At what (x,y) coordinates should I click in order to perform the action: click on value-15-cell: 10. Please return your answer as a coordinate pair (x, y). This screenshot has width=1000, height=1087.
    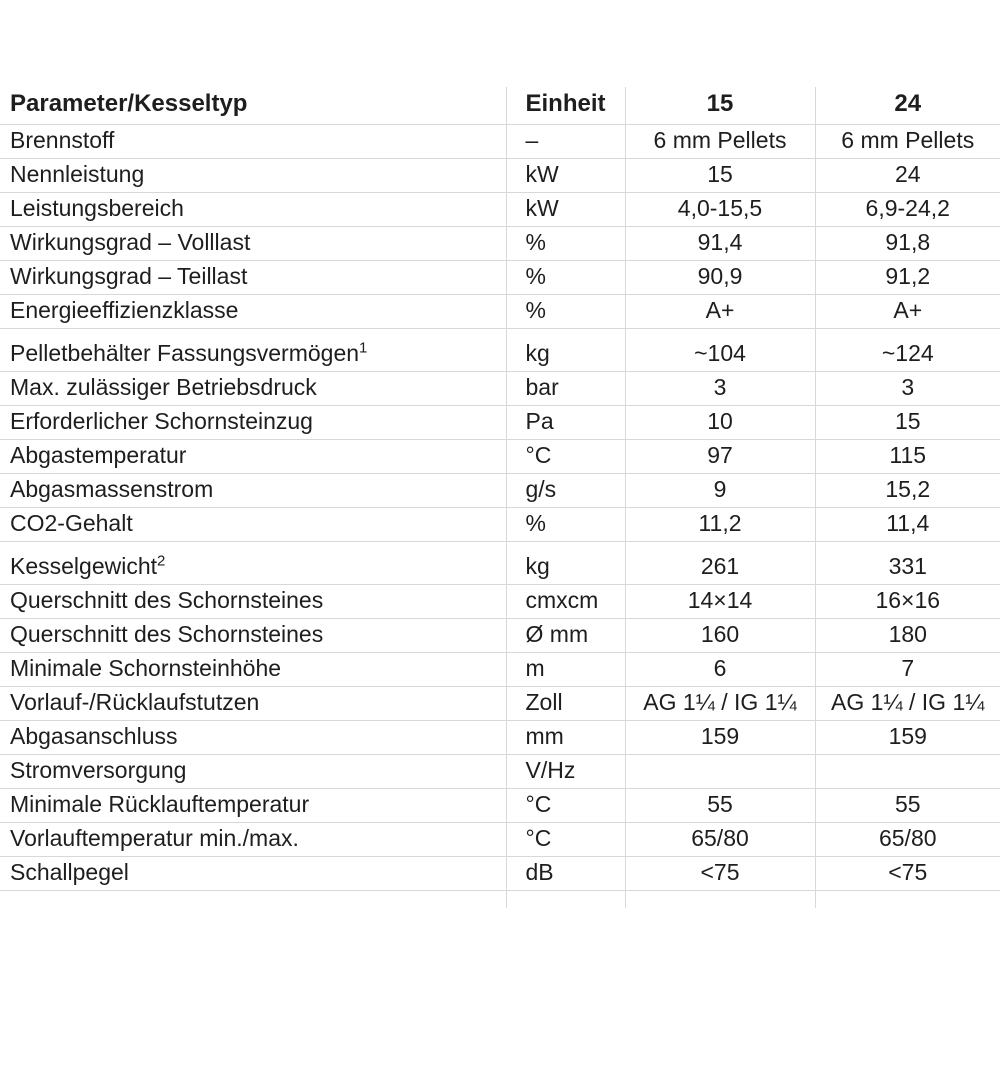
    Looking at the image, I should click on (719, 422).